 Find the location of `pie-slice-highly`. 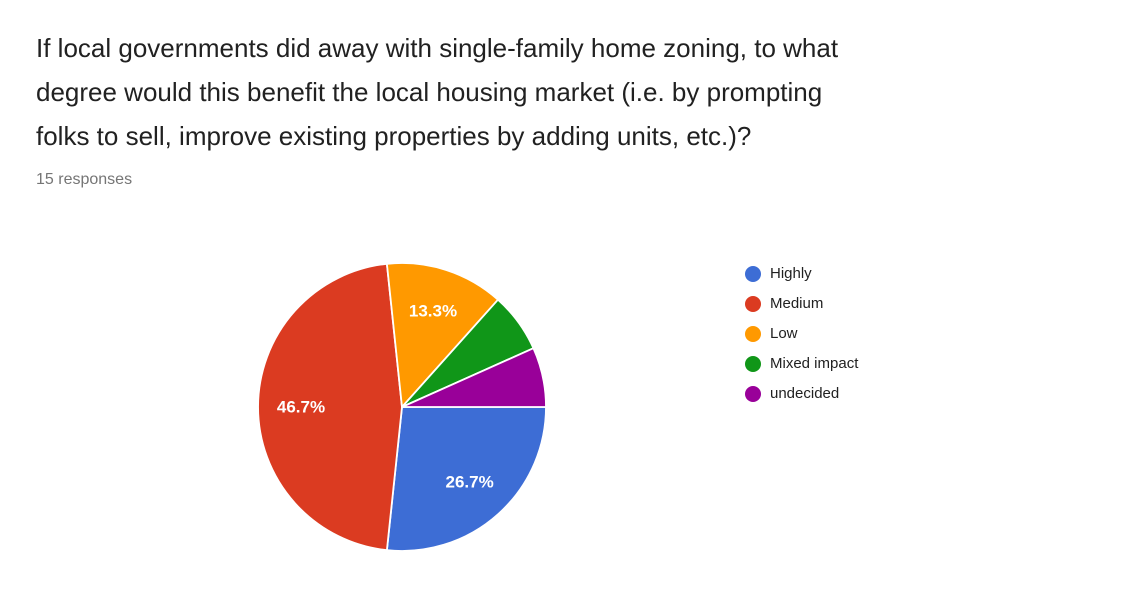

pie-slice-highly is located at coordinates (466, 479).